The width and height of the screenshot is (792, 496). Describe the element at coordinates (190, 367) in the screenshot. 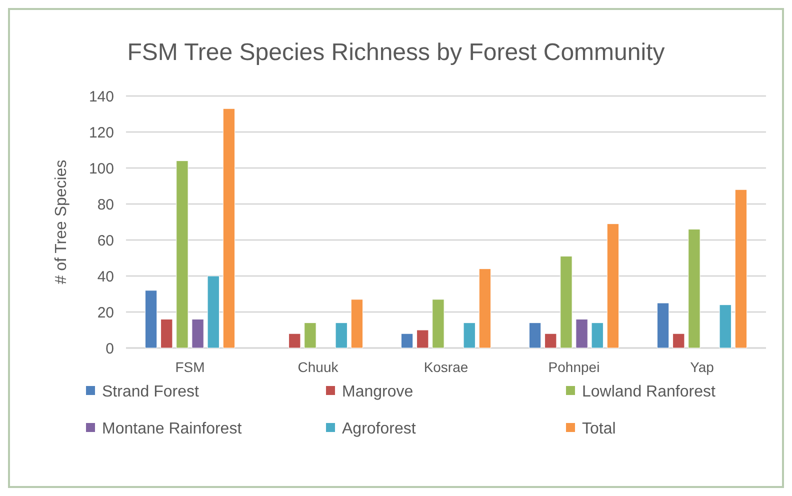

I see `x-tick-label: FSM` at that location.